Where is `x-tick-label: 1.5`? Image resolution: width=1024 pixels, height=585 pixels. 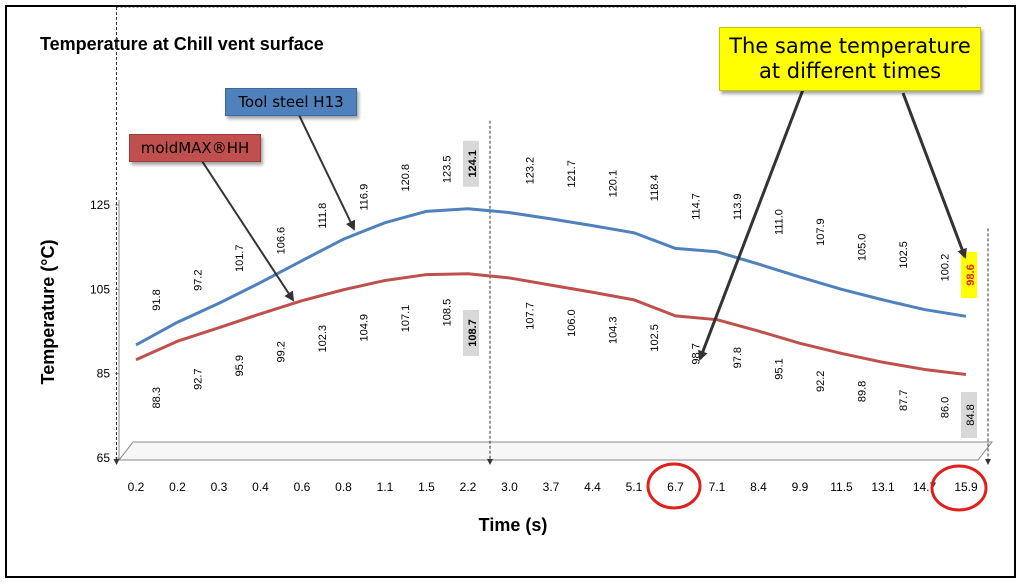
x-tick-label: 1.5 is located at coordinates (426, 487).